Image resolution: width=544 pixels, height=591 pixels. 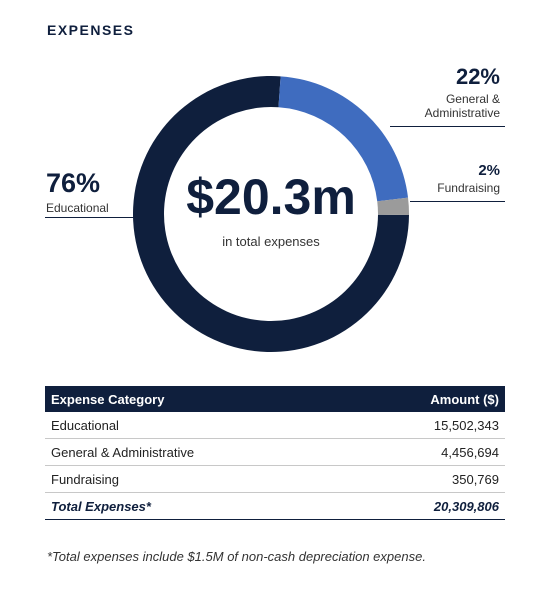 What do you see at coordinates (196, 399) in the screenshot?
I see `header-cell: Expense Category` at bounding box center [196, 399].